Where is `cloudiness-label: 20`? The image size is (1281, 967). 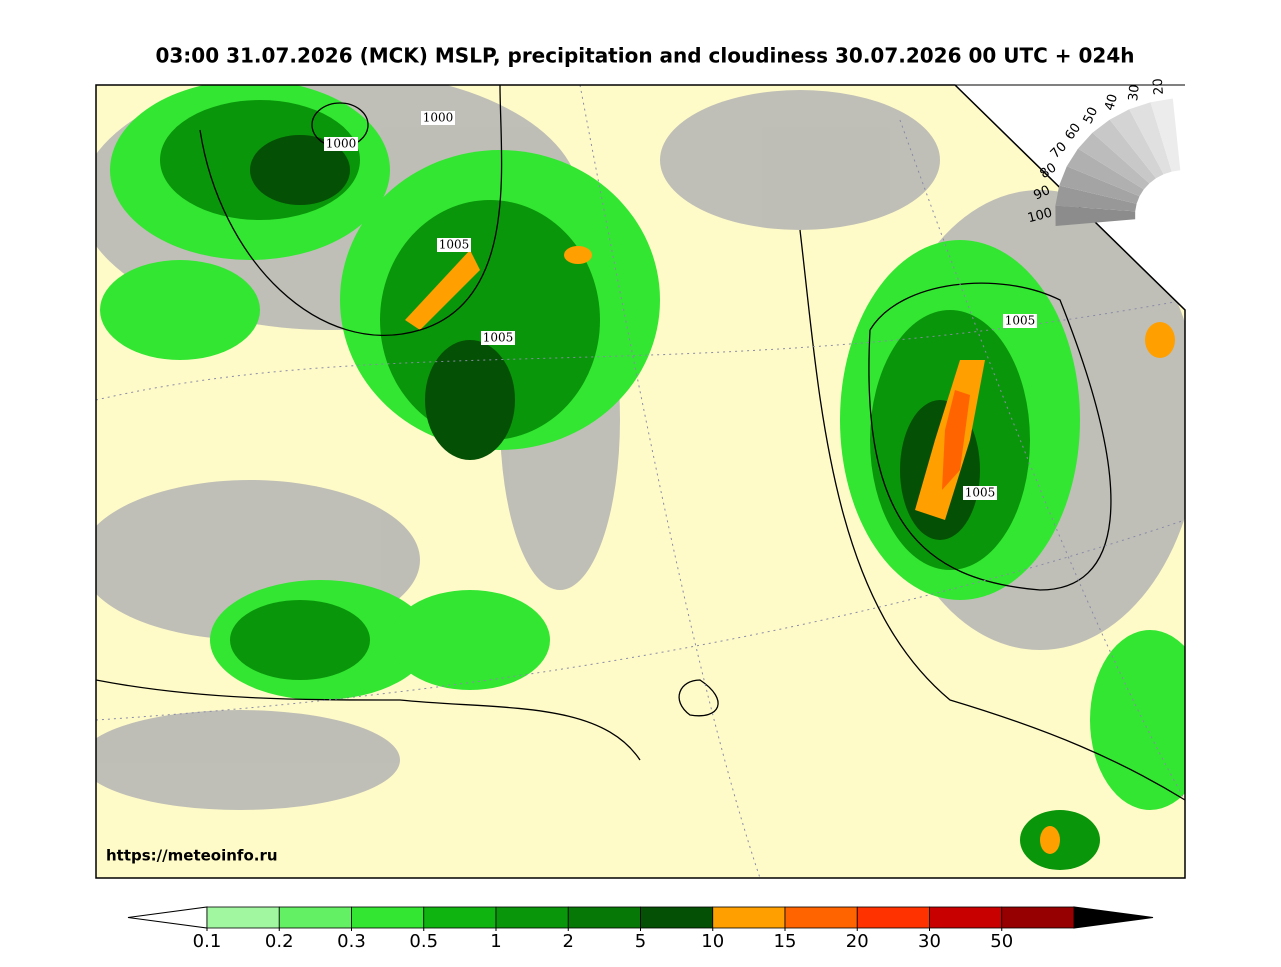 cloudiness-label: 20 is located at coordinates (1159, 87).